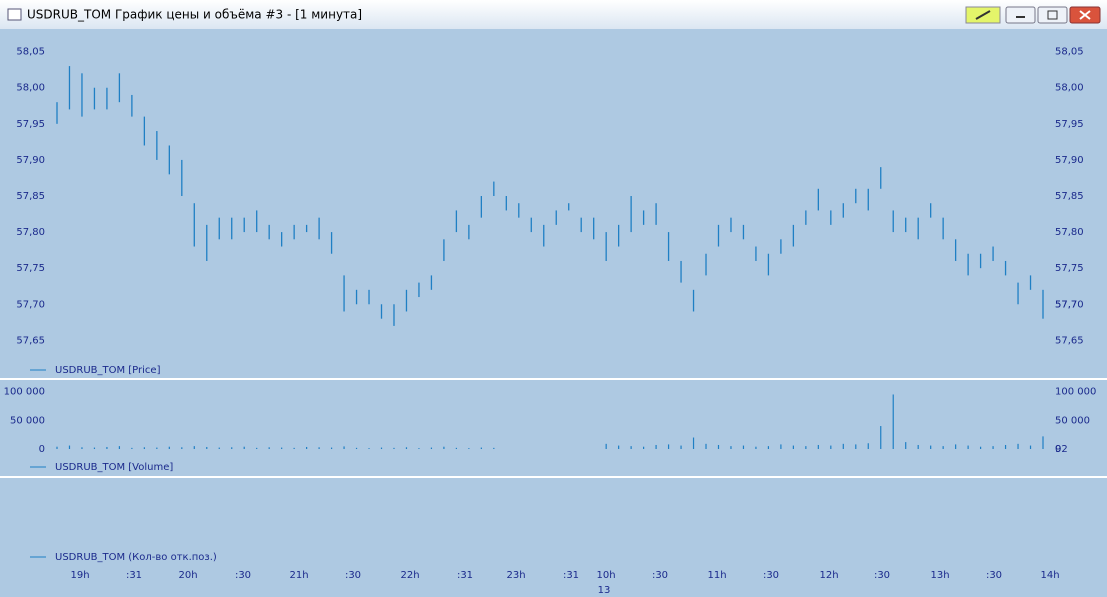 This screenshot has width=1107, height=597. I want to click on y-tick-label: 58,05, so click(30, 52).